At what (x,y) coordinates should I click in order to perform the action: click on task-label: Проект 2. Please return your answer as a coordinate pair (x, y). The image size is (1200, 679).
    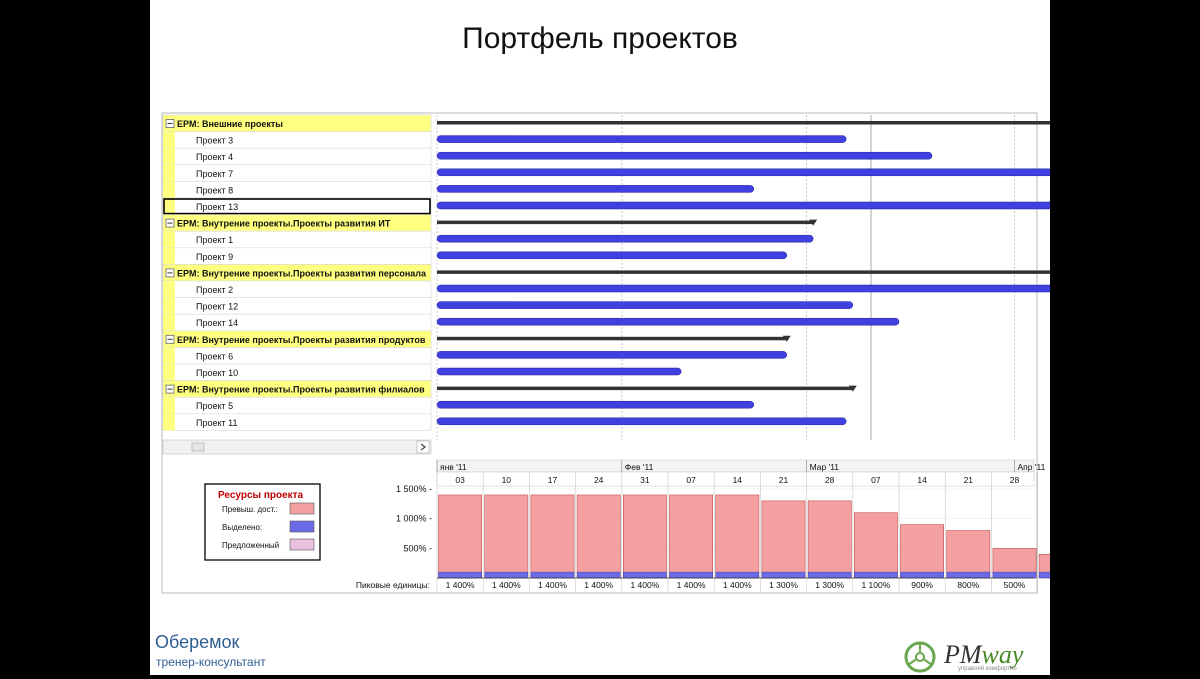
    Looking at the image, I should click on (214, 290).